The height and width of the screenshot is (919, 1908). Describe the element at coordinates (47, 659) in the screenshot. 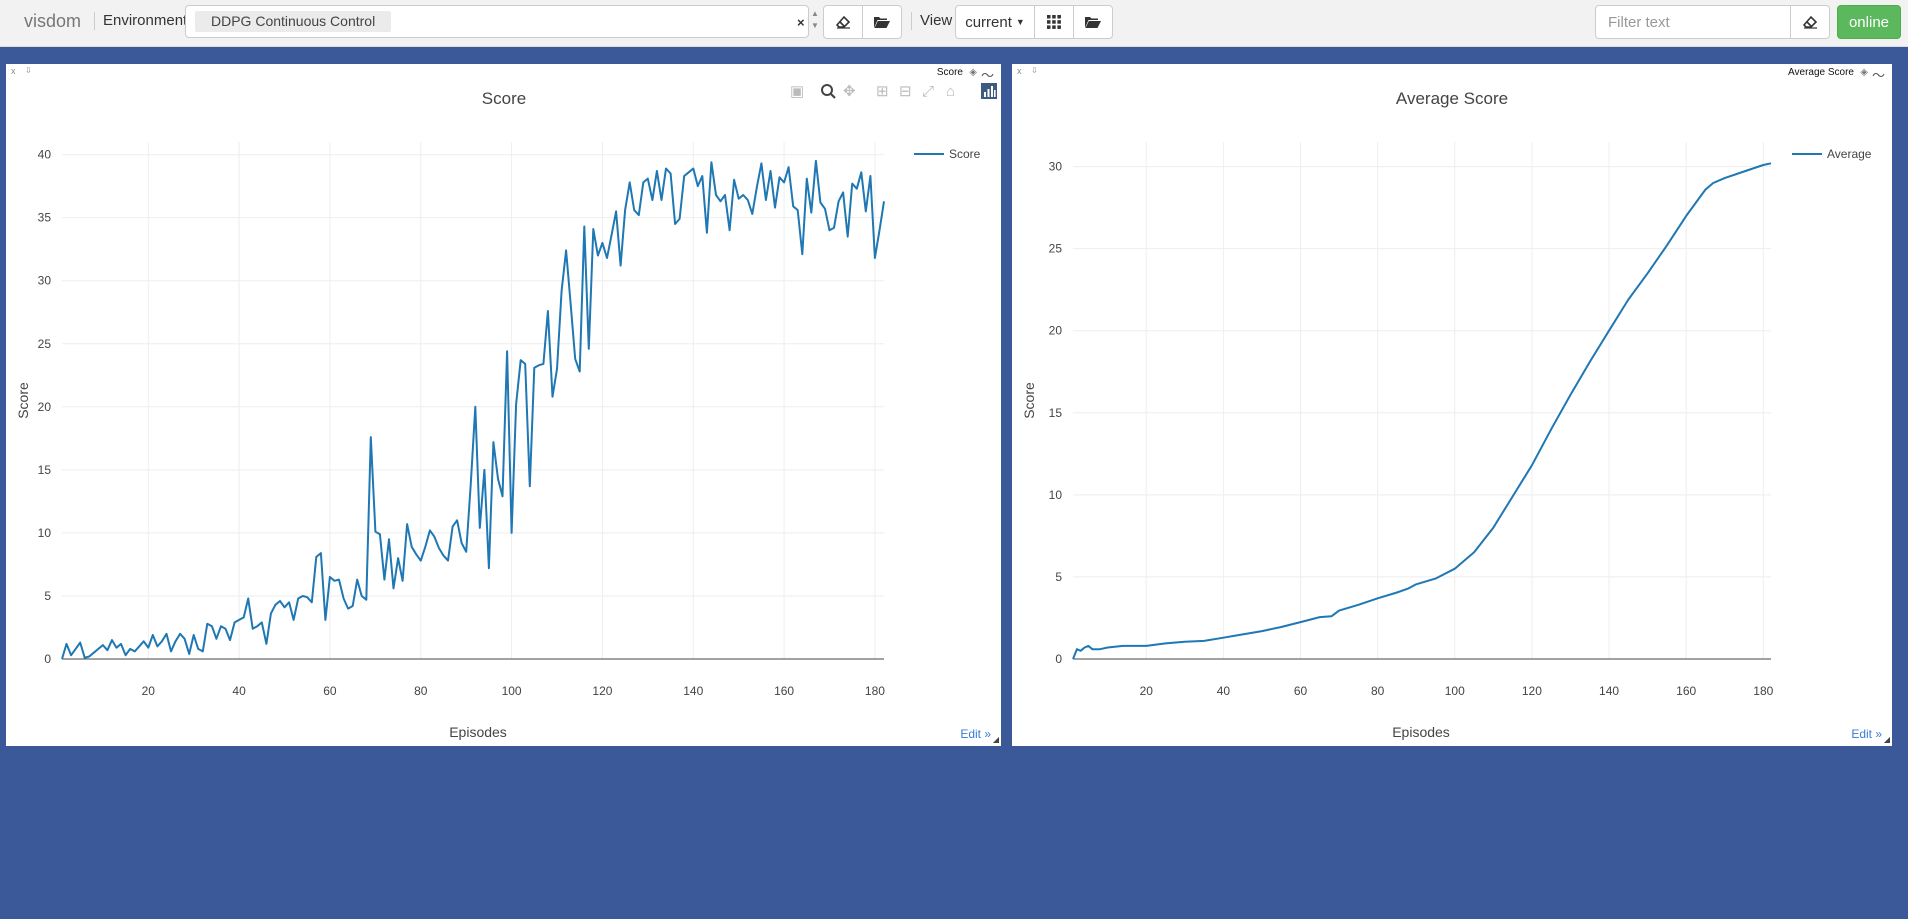

I see `y-tick-label: 0` at that location.